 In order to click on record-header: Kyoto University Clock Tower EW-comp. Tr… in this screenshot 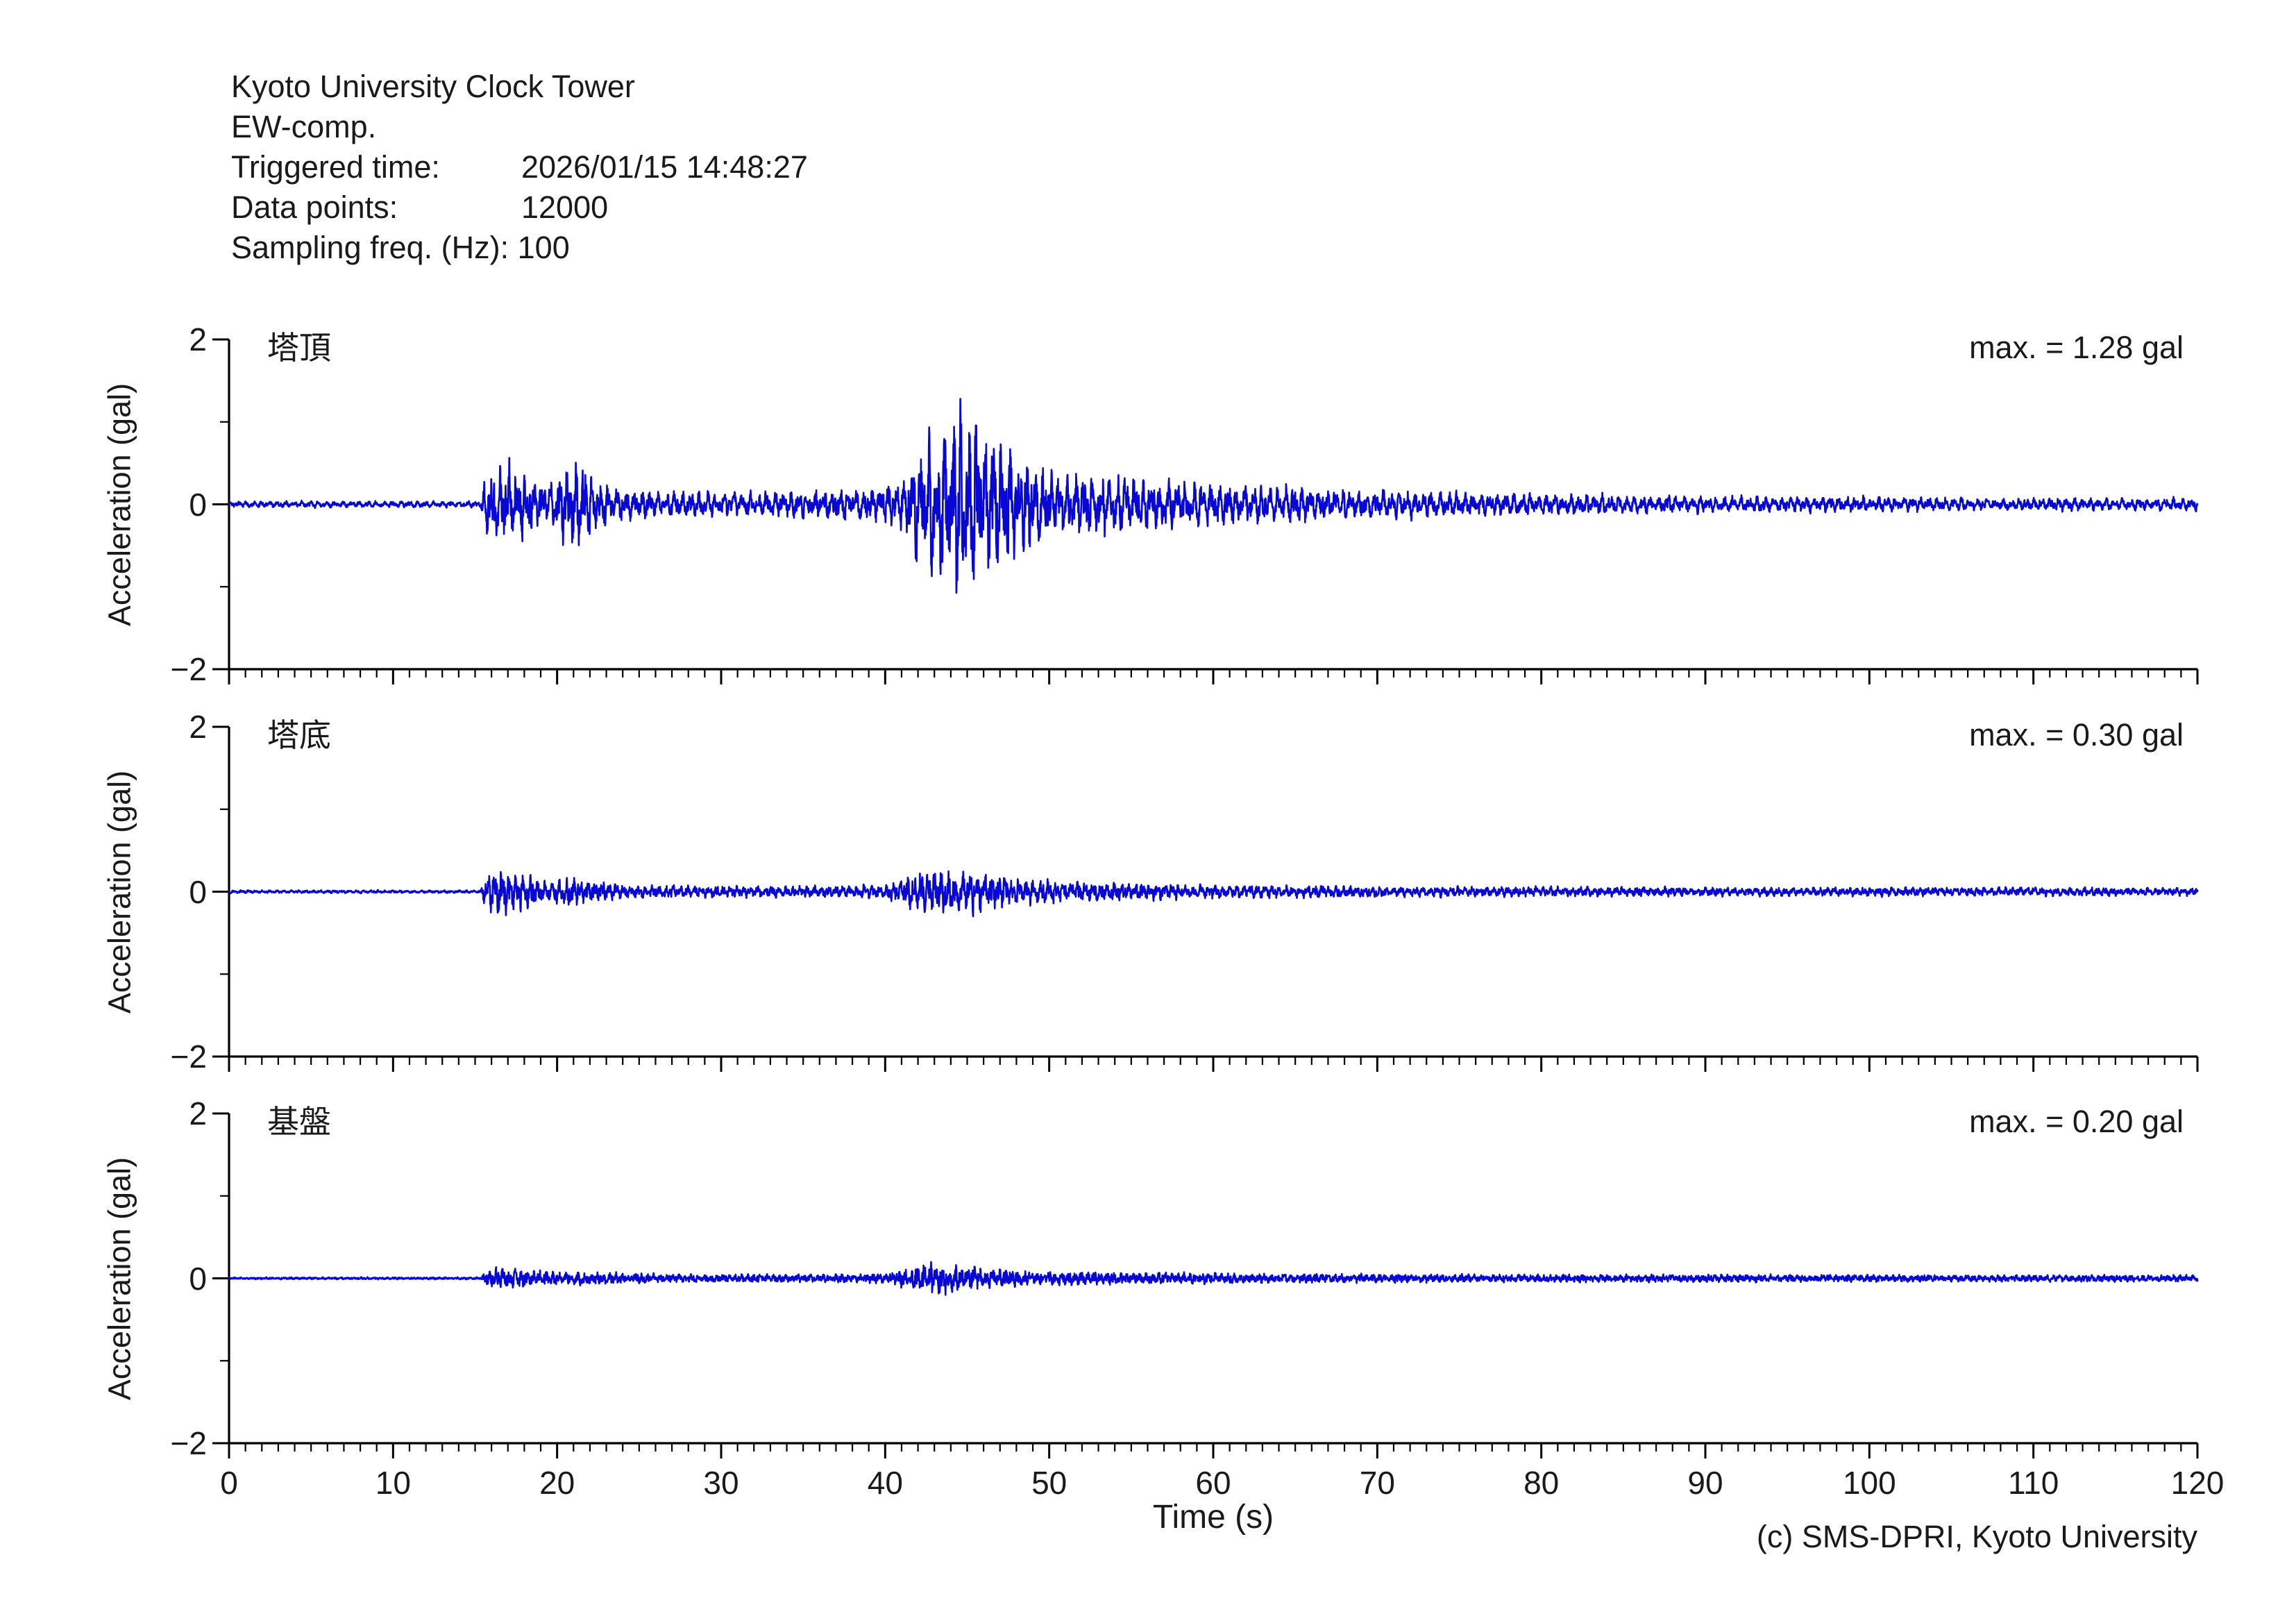, I will do `click(519, 167)`.